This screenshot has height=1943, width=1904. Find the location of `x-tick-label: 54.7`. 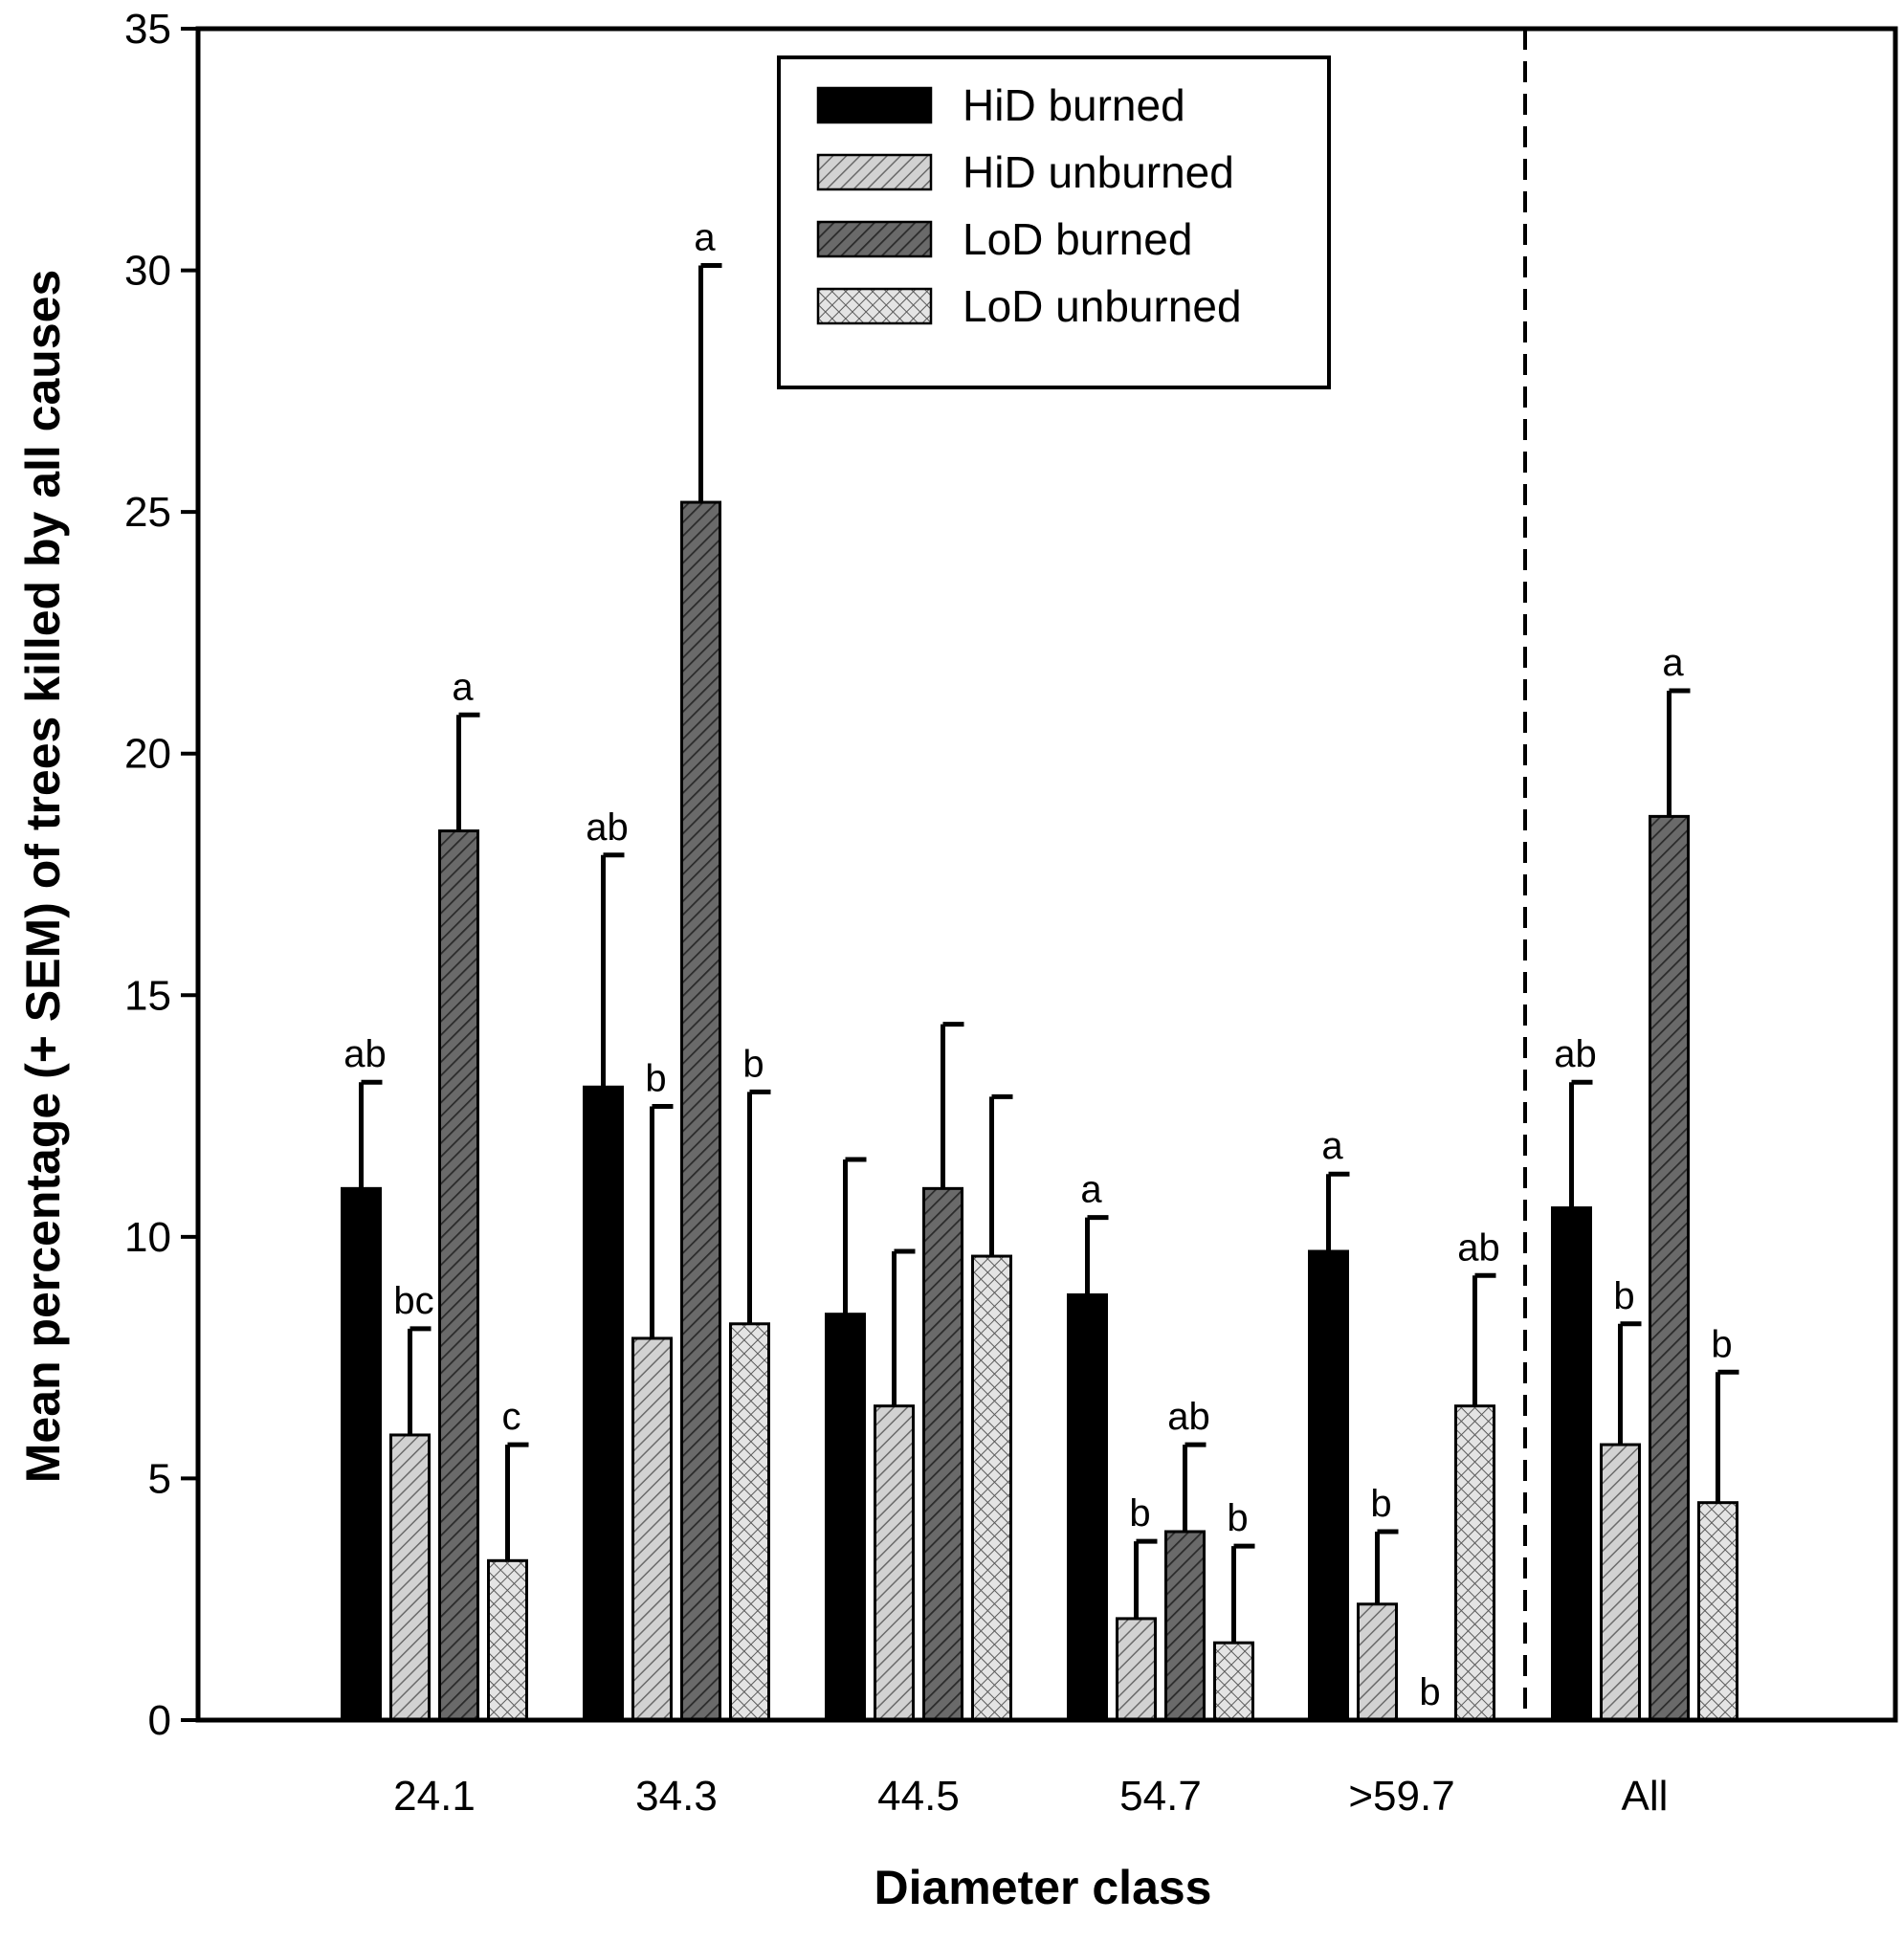

x-tick-label: 54.7 is located at coordinates (1160, 1796).